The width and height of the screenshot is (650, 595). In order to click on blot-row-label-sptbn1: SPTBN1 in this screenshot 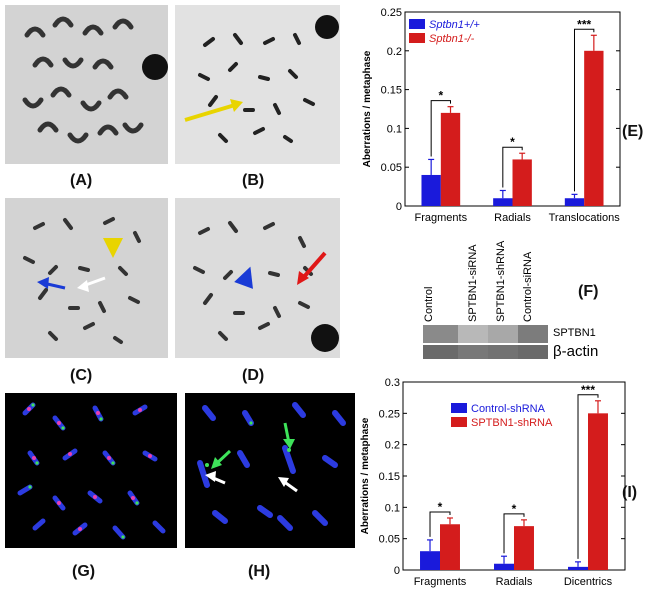, I will do `click(574, 333)`.